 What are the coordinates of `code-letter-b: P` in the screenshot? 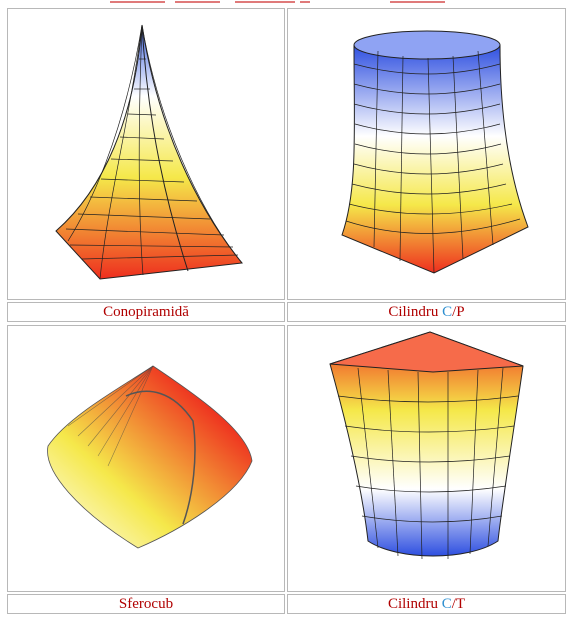 It's located at (460, 312).